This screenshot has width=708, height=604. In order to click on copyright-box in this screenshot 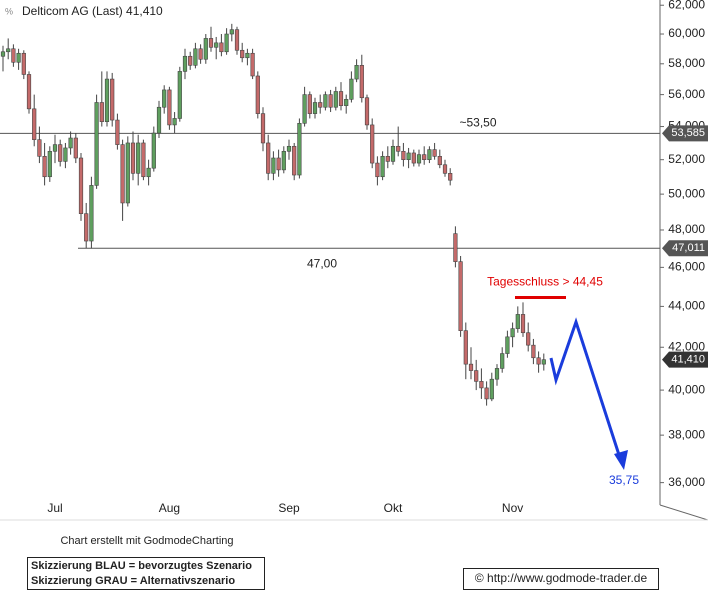, I will do `click(561, 579)`.